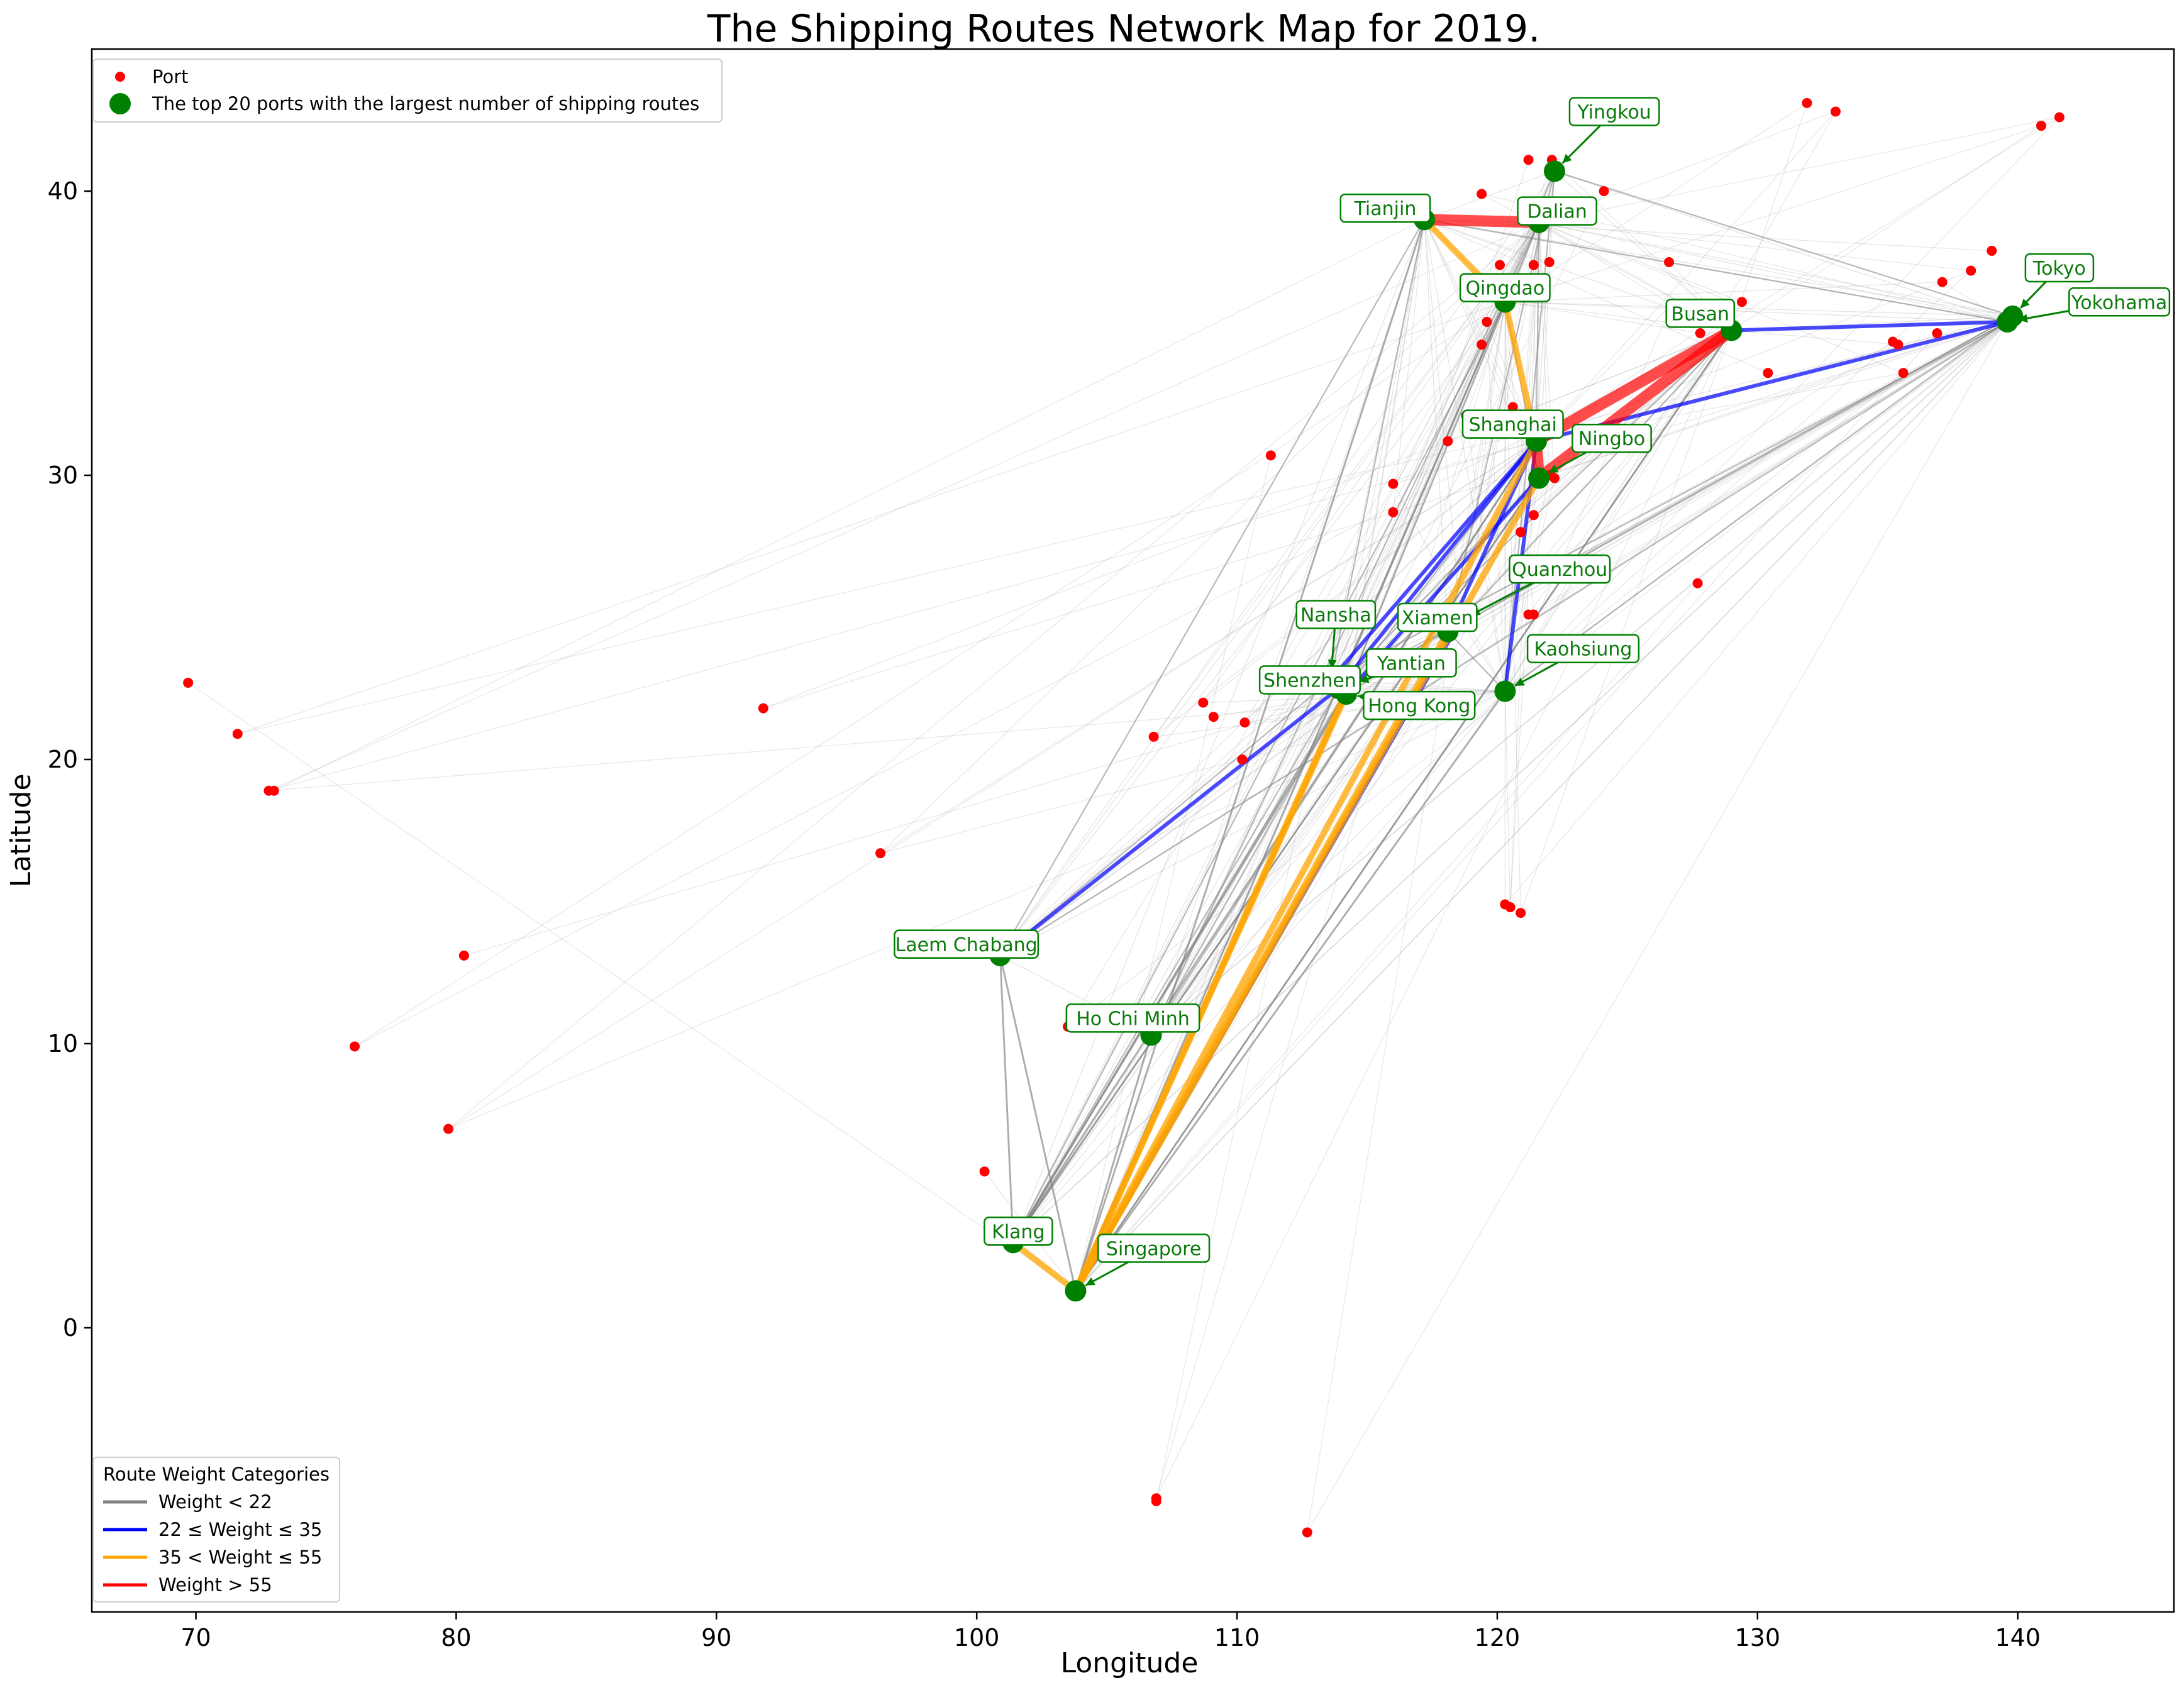  I want to click on port-label-text: Tokyo, so click(2059, 269).